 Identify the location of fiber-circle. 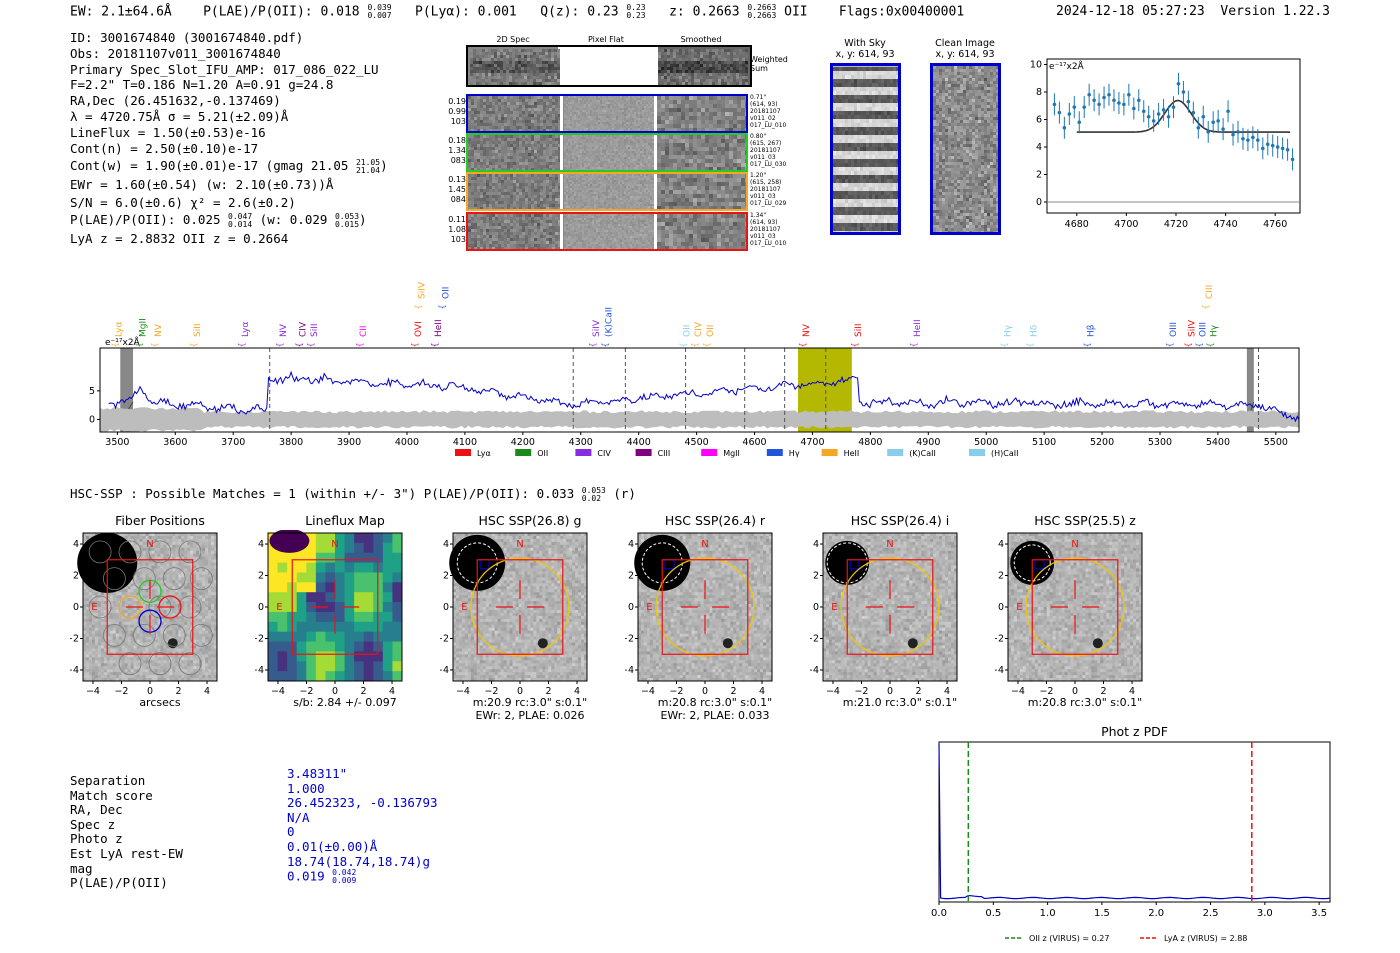
(190, 664).